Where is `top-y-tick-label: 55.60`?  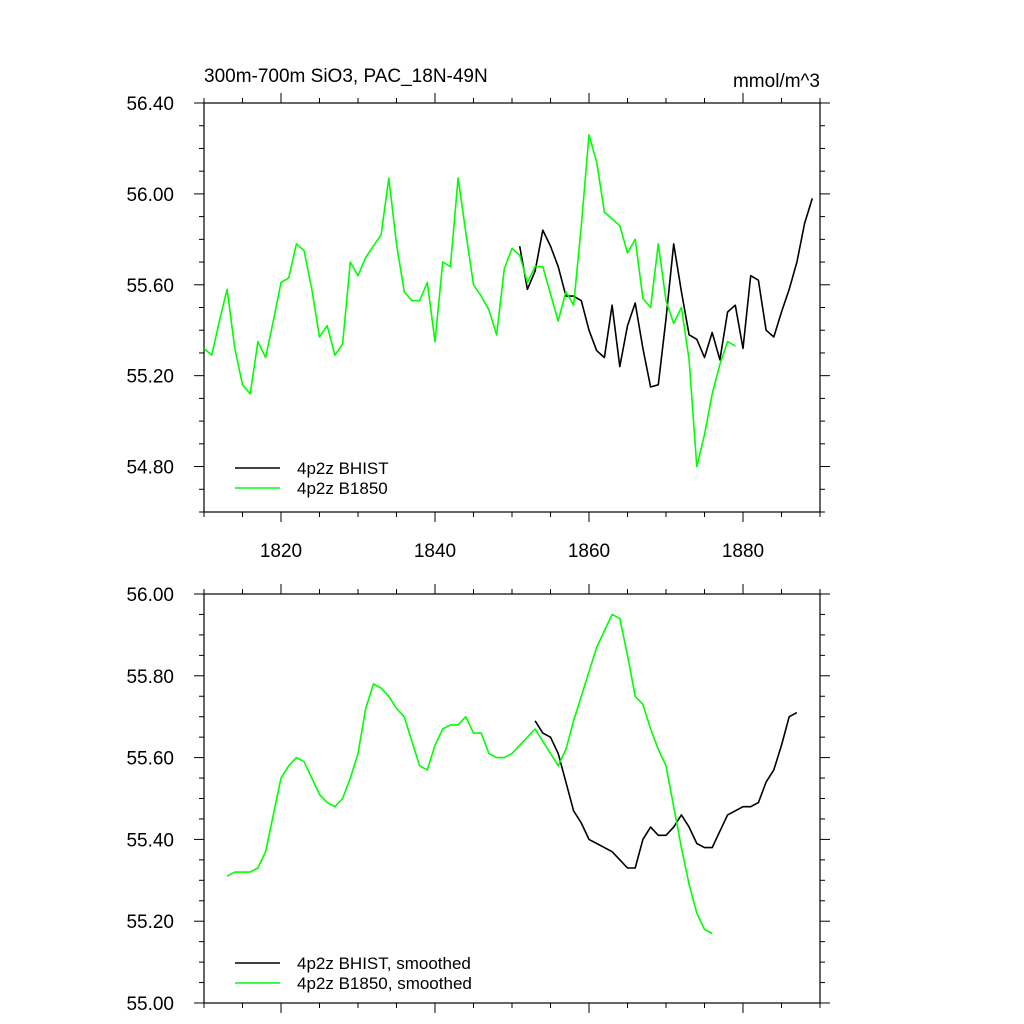
top-y-tick-label: 55.60 is located at coordinates (150, 286).